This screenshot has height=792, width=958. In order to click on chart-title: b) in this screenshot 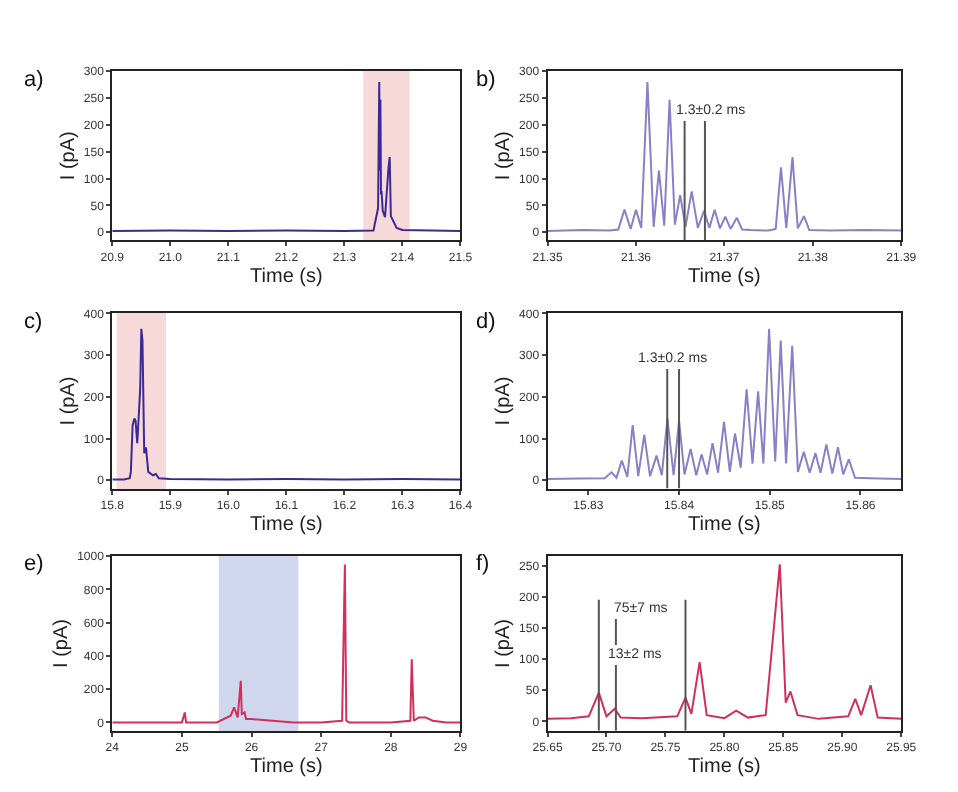, I will do `click(486, 80)`.